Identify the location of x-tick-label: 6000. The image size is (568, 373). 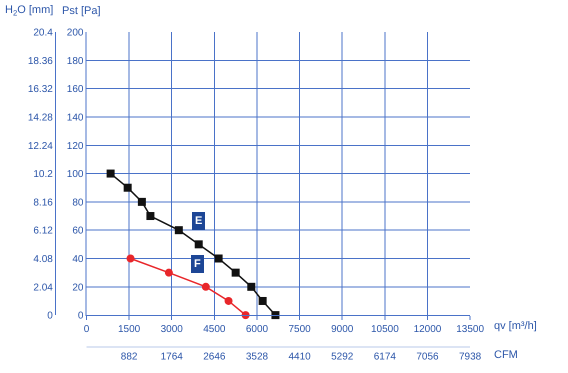
(257, 330).